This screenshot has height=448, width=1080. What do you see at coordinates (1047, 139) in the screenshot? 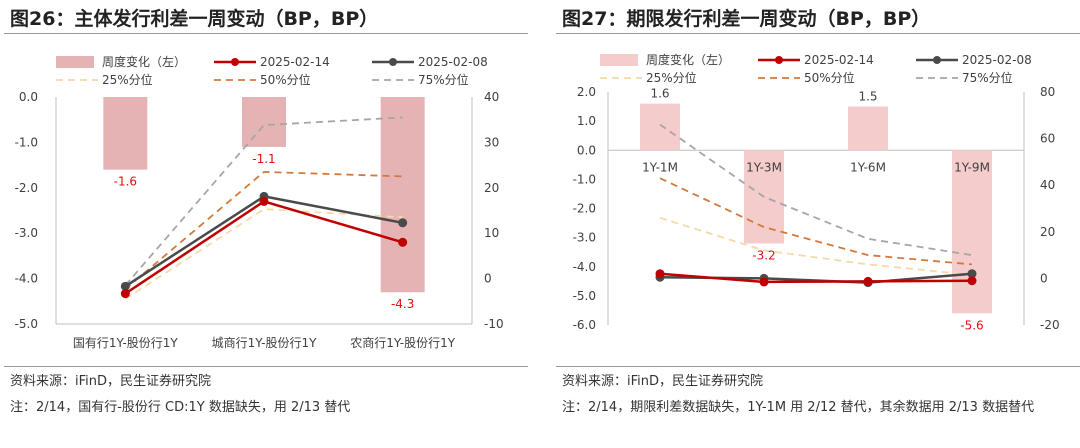
I see `right-tick-label: 60` at bounding box center [1047, 139].